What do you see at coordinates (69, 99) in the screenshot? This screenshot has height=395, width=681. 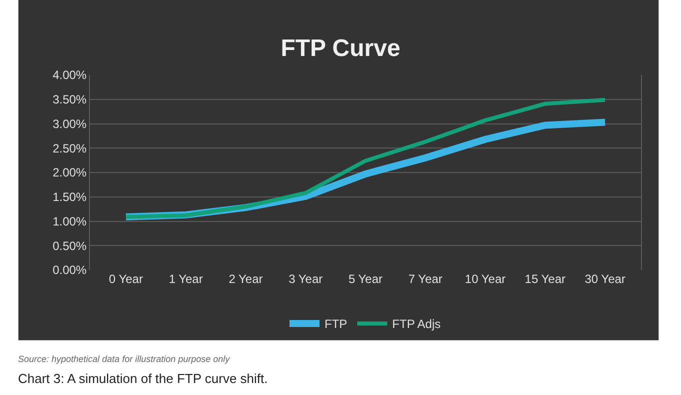 I see `y-tick-label: 3.50%` at bounding box center [69, 99].